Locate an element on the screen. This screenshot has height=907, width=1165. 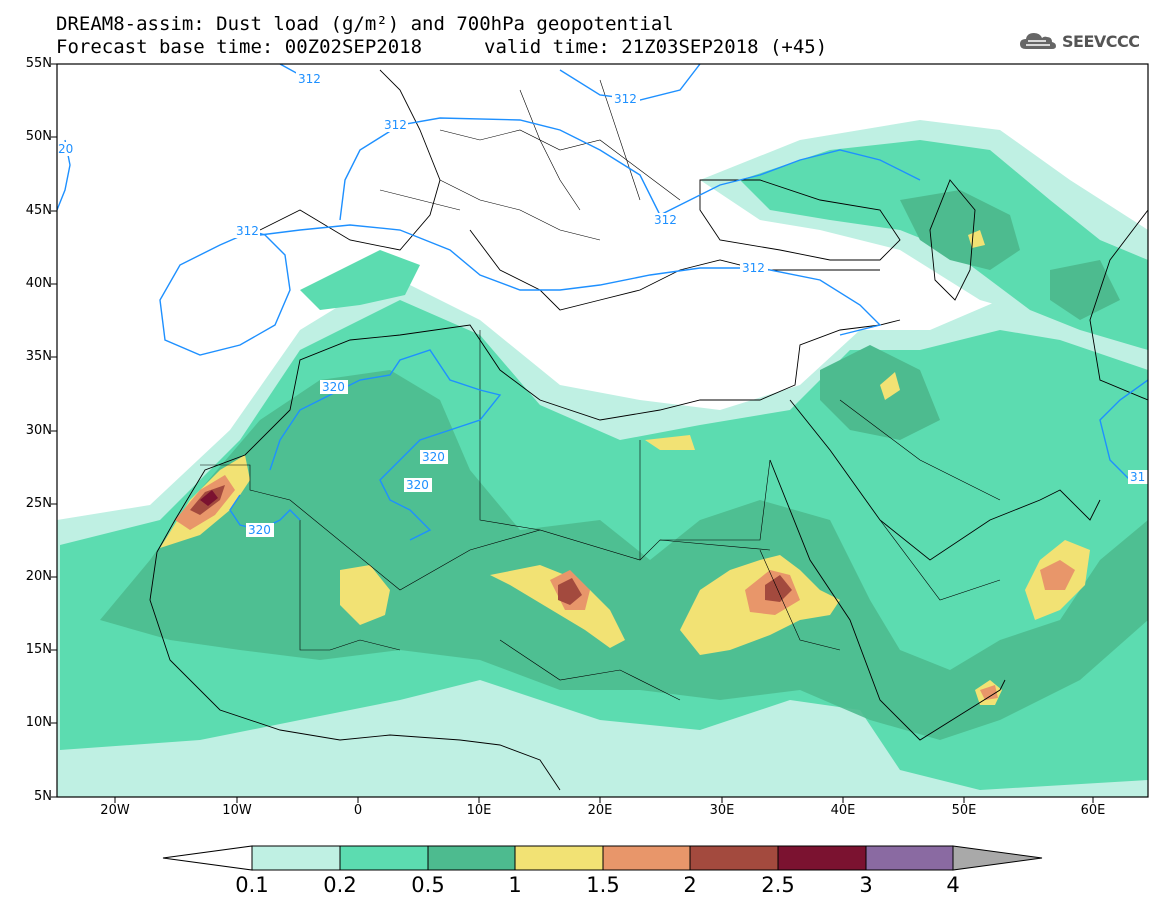
lat-label: 25N is located at coordinates (38, 503).